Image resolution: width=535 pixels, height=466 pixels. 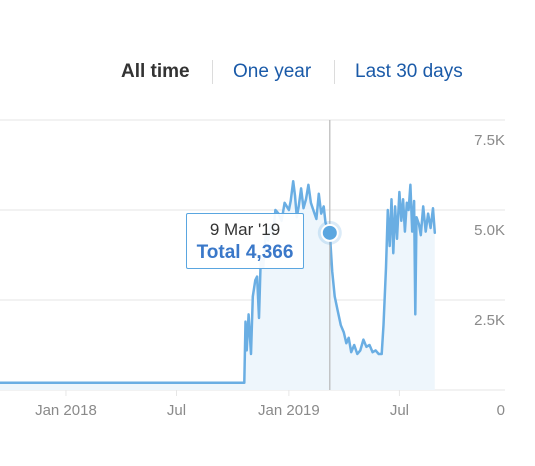 What do you see at coordinates (409, 71) in the screenshot?
I see `range-last-30-days: Last 30 days` at bounding box center [409, 71].